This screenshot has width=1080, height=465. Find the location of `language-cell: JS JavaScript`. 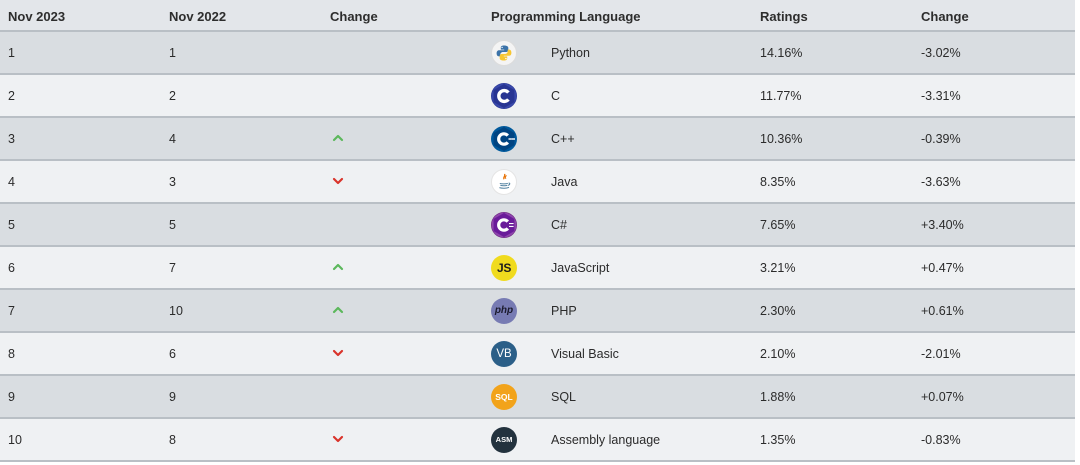

language-cell: JS JavaScript is located at coordinates (617, 267).